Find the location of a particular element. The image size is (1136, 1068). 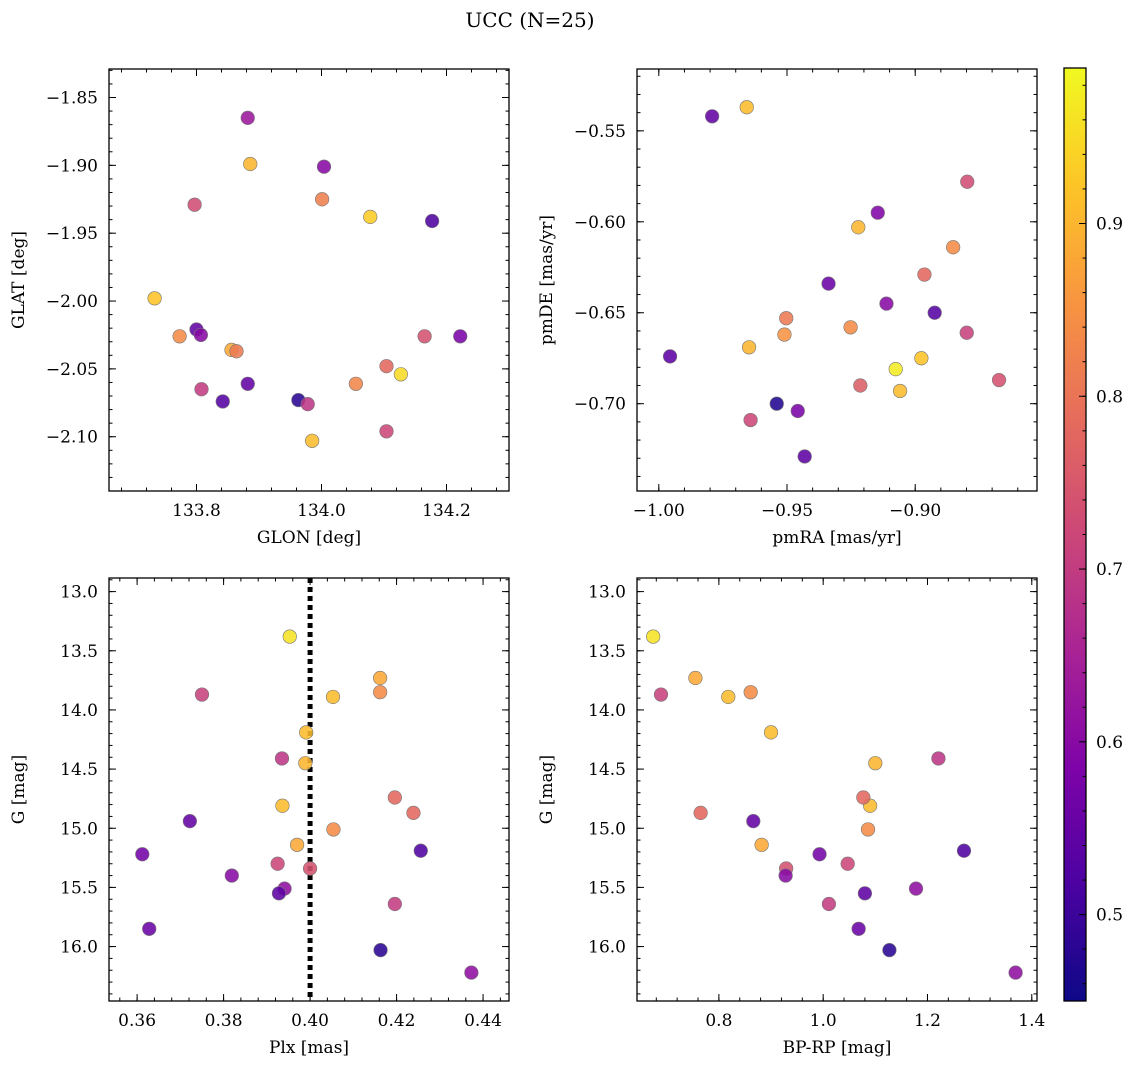

x-tick-label: 1.0 is located at coordinates (823, 1021).